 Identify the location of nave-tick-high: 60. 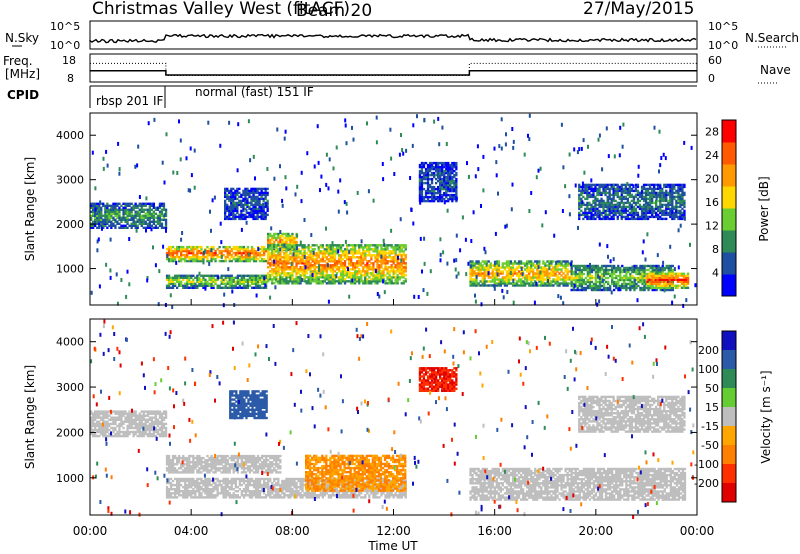
(715, 60).